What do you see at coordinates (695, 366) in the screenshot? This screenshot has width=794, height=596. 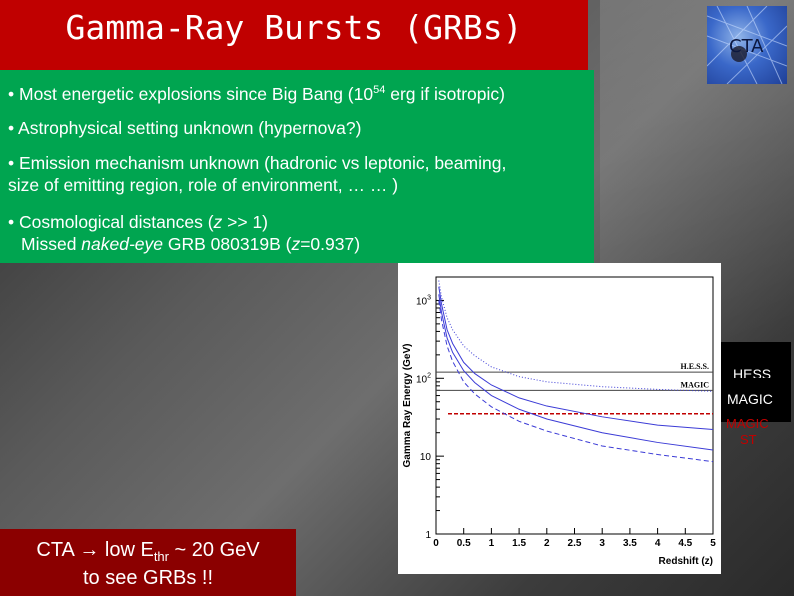 I see `threshold-label: H.E.S.S.` at bounding box center [695, 366].